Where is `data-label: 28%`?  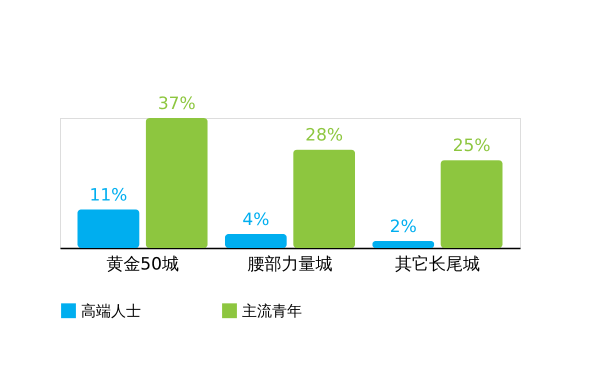 data-label: 28% is located at coordinates (324, 136).